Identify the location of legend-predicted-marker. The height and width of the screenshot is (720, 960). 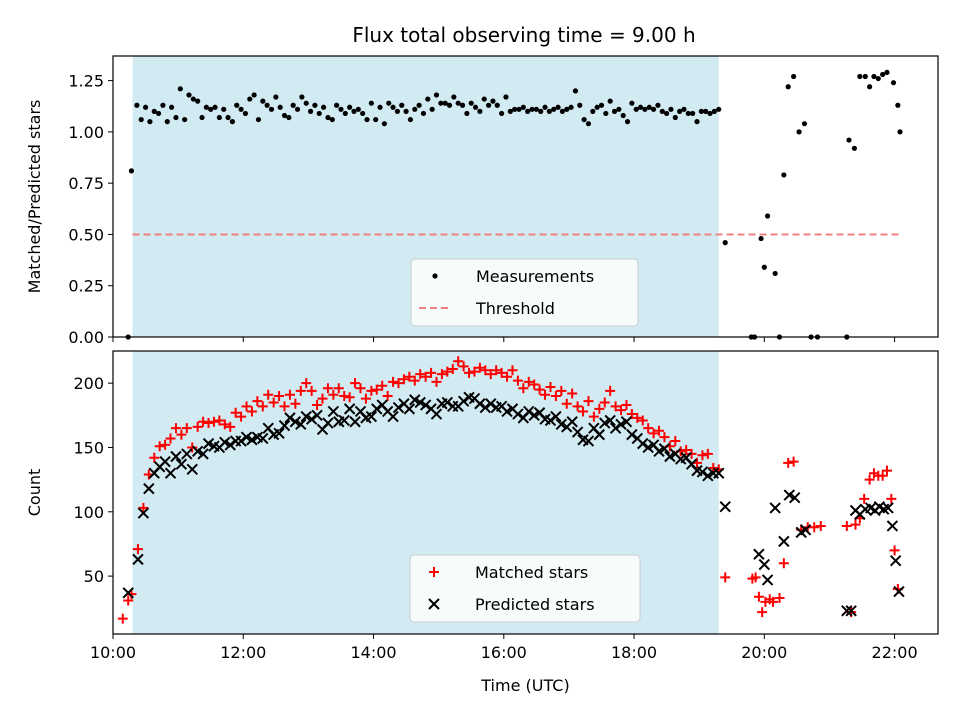
(434, 604).